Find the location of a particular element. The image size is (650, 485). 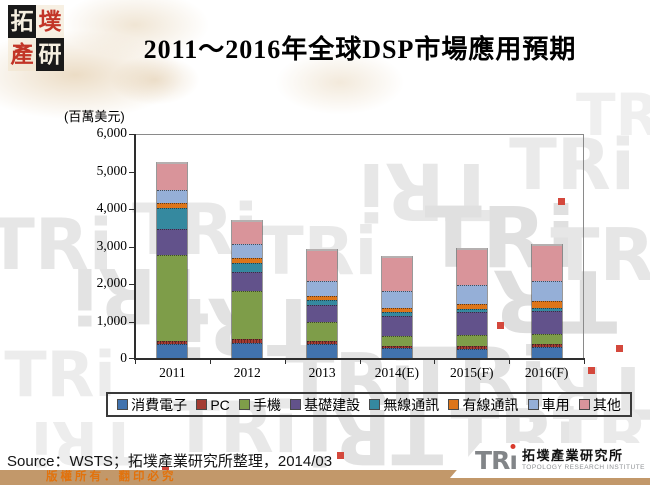

source-note: Source：WSTS；拓墣產業研究所整理，2014/03 is located at coordinates (170, 461).